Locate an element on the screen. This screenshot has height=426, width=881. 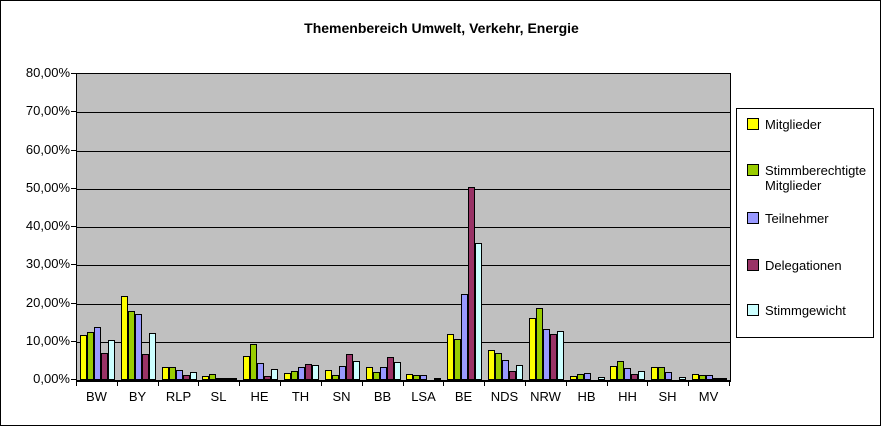
bar-NRW-series5 is located at coordinates (560, 355).